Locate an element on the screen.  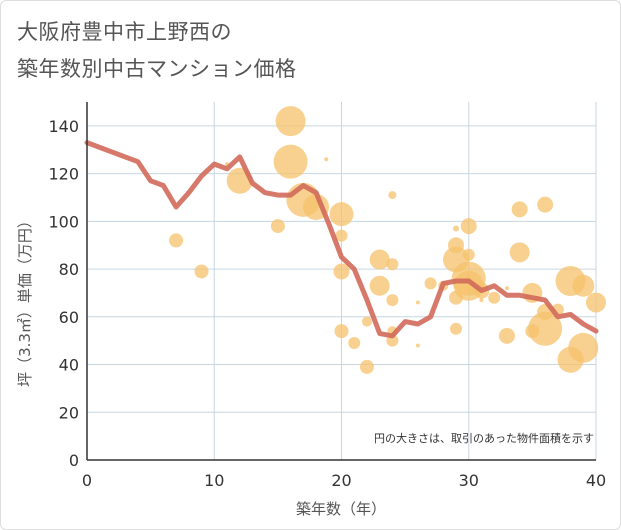
x-tick-label: 30 is located at coordinates (469, 480).